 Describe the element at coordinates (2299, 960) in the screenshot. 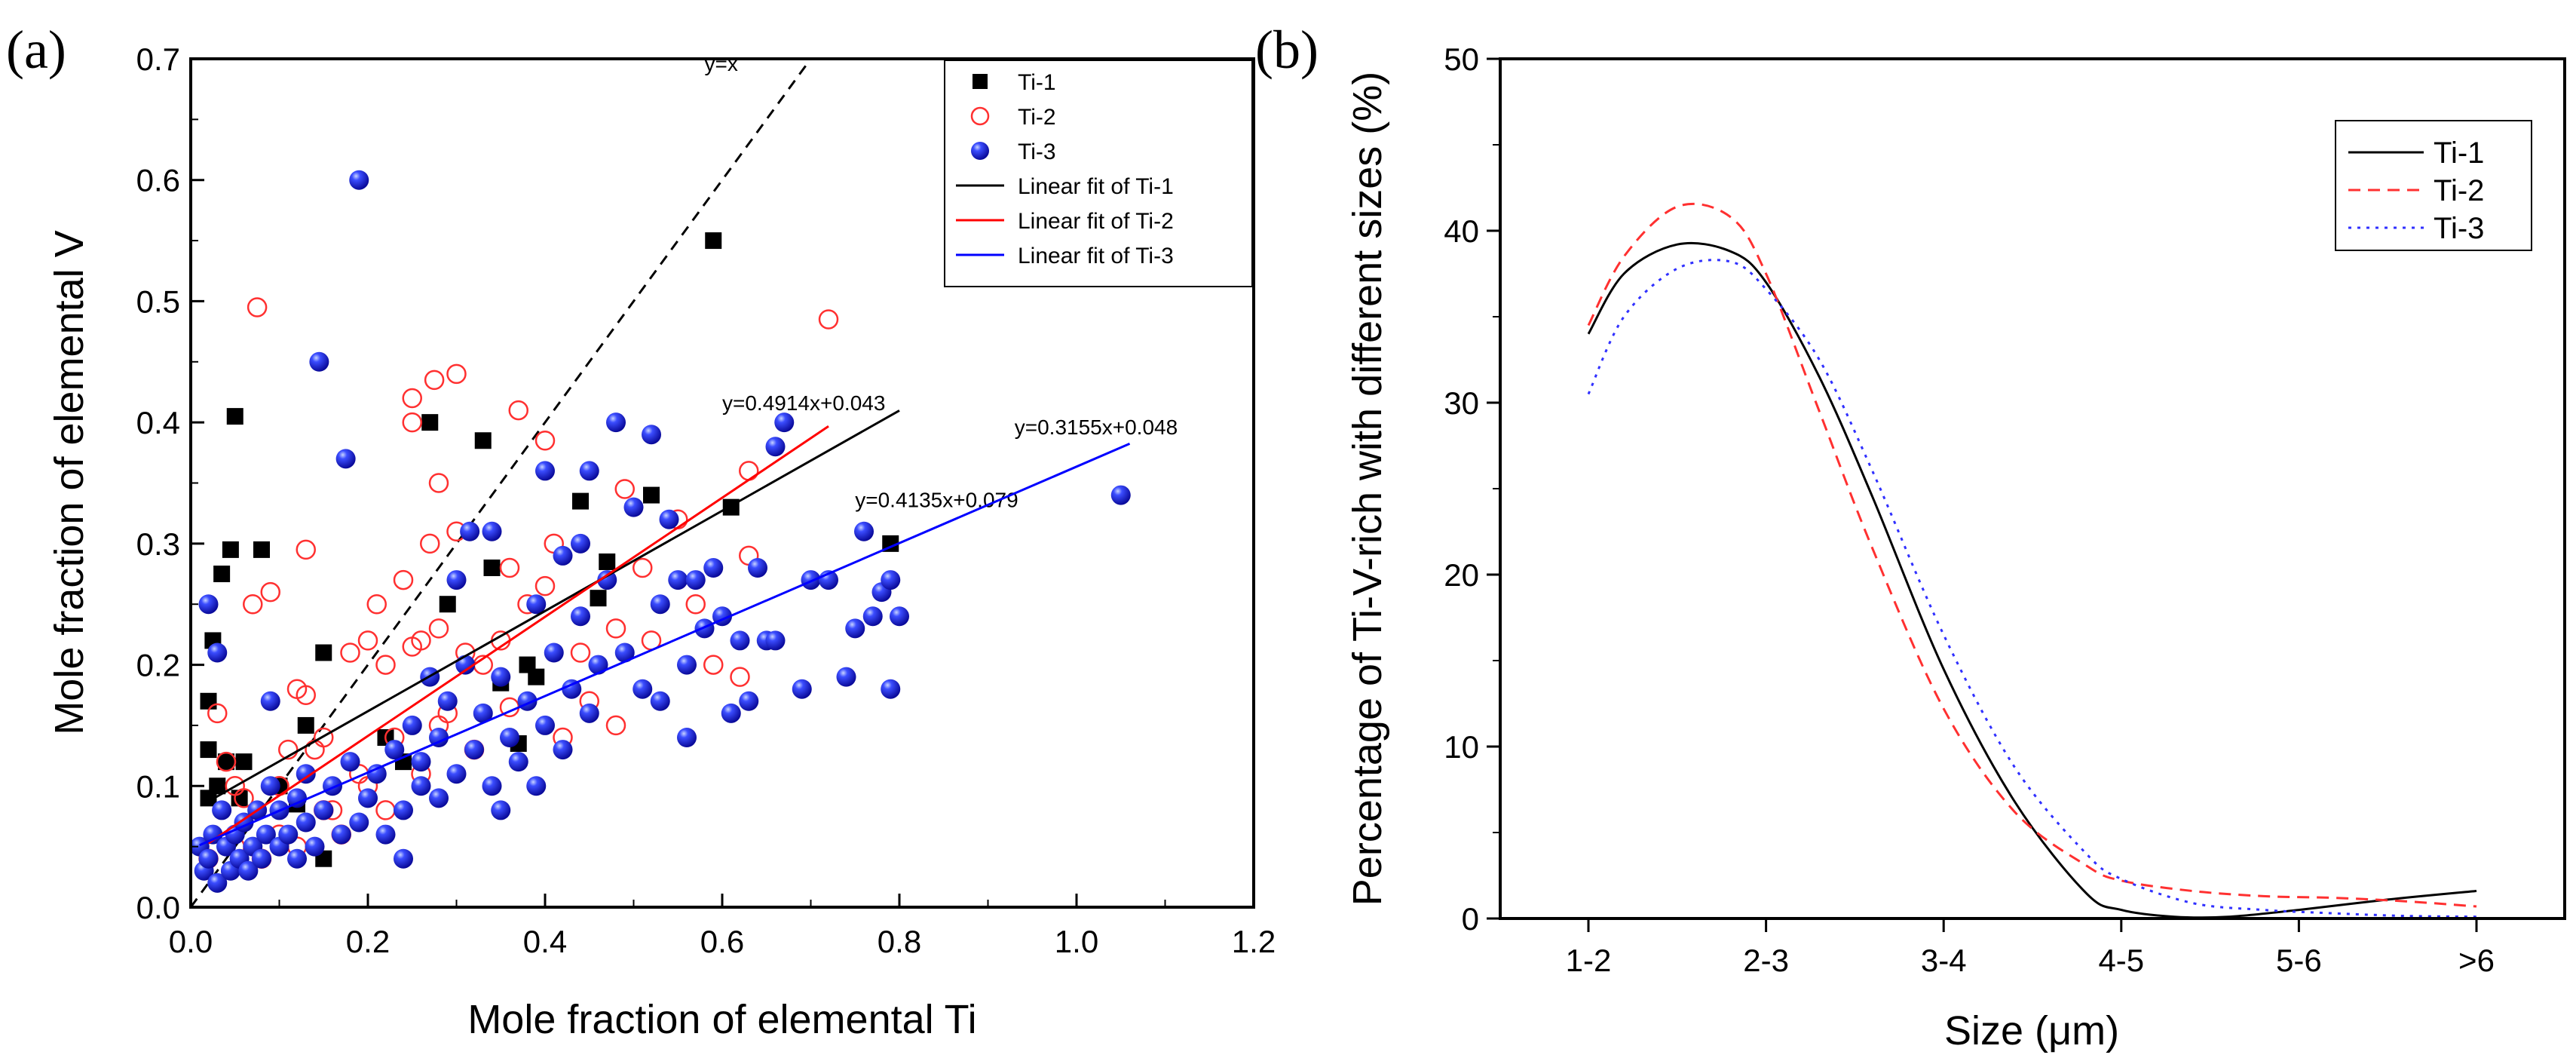

I see `x-tick-label-b: 5-6` at that location.